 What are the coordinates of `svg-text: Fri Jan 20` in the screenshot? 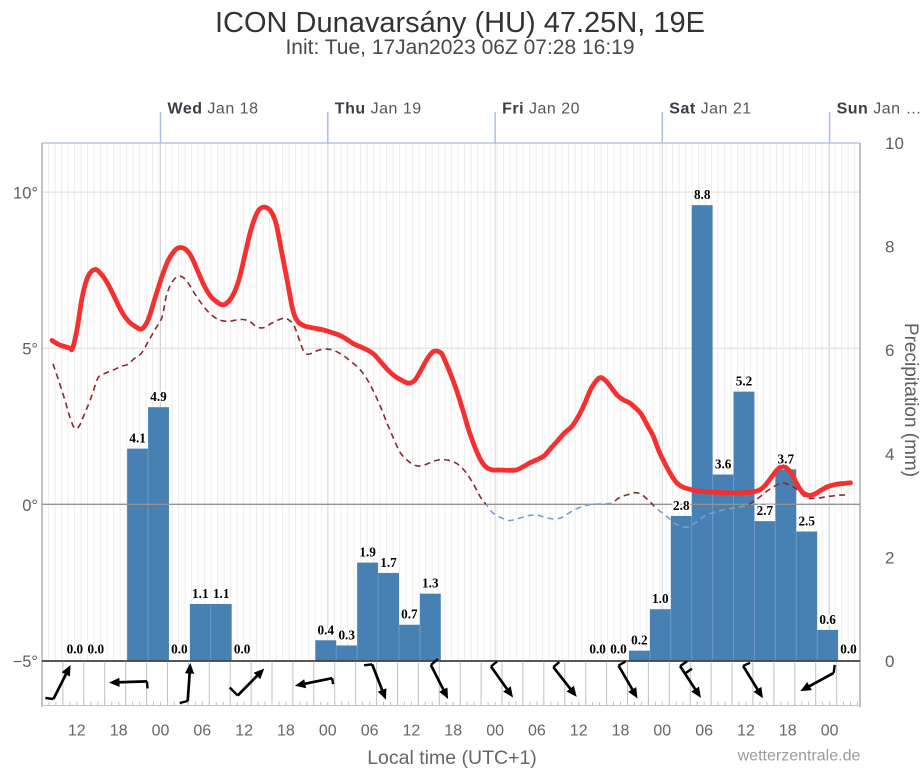 It's located at (541, 109).